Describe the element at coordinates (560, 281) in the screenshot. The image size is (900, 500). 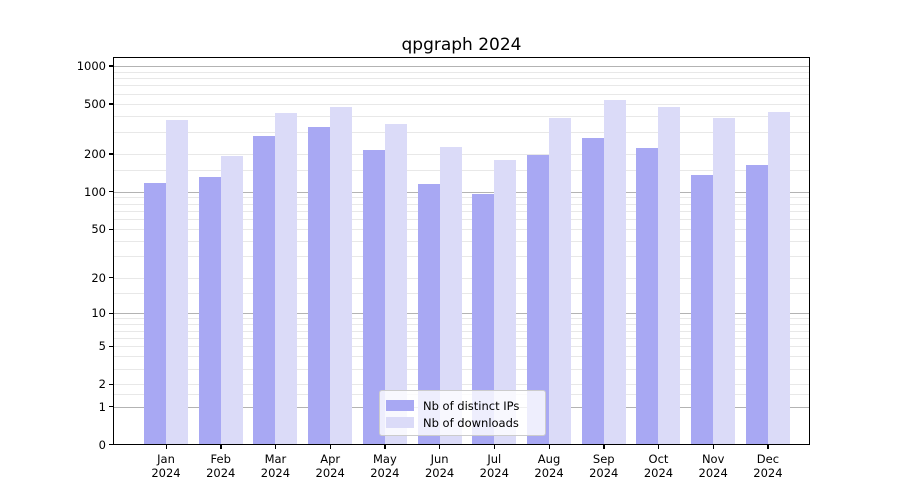
I see `bar-downloads-aug` at that location.